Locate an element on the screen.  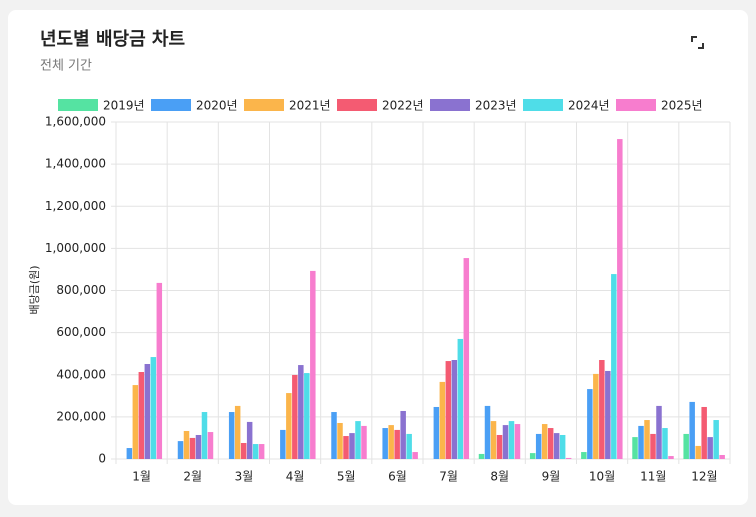
x-tick-label: 7월 is located at coordinates (448, 477).